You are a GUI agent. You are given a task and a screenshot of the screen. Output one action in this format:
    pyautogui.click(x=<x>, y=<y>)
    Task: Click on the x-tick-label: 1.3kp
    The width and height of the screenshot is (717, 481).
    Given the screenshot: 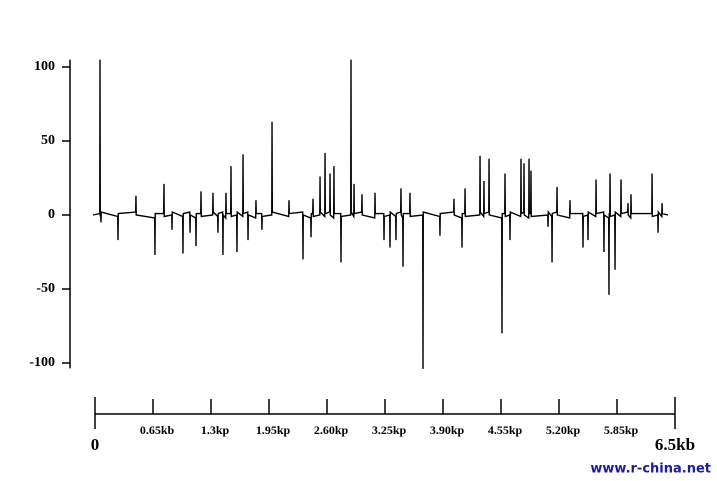 What is the action you would take?
    pyautogui.click(x=215, y=430)
    